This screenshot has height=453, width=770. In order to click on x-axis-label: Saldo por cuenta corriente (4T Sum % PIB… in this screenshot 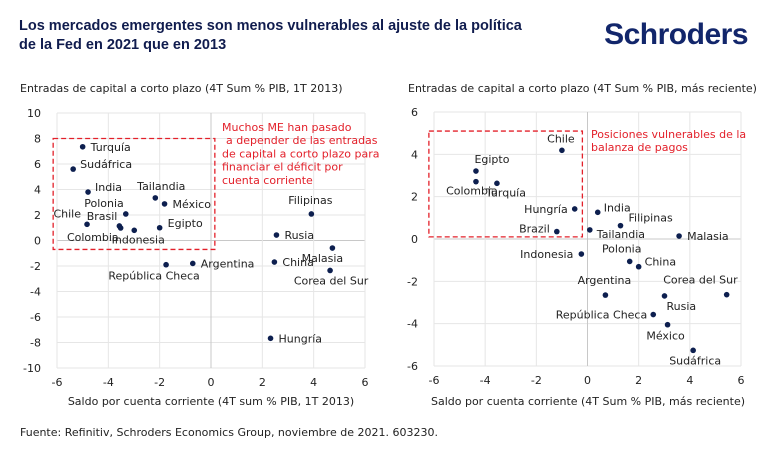, I will do `click(588, 401)`.